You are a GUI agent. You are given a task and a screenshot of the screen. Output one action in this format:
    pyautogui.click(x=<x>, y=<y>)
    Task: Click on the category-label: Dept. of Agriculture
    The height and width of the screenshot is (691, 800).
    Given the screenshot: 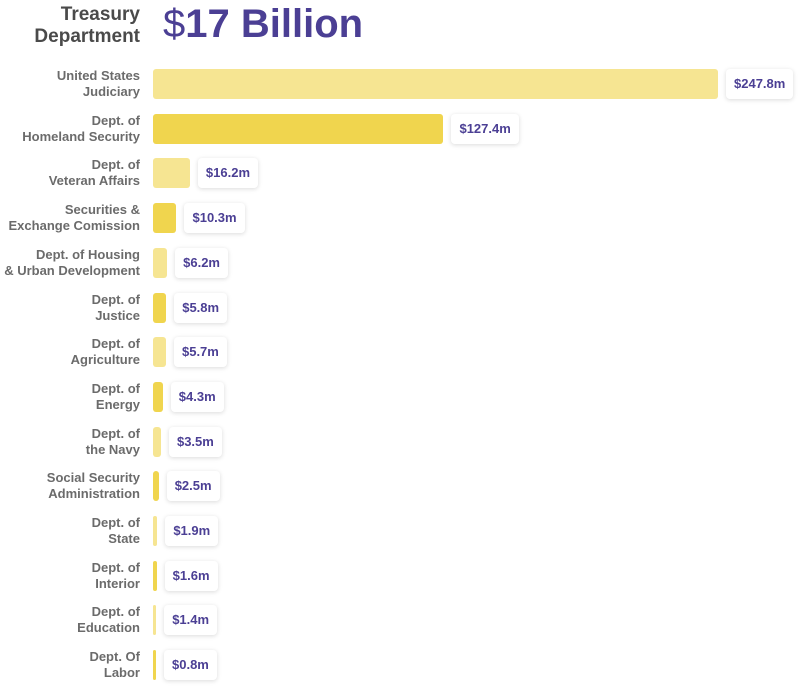 What is the action you would take?
    pyautogui.click(x=105, y=352)
    